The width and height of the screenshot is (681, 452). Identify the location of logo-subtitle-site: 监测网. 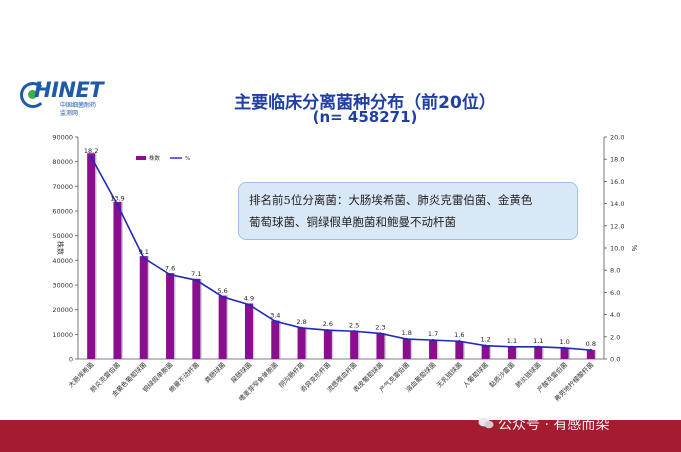
(69, 113).